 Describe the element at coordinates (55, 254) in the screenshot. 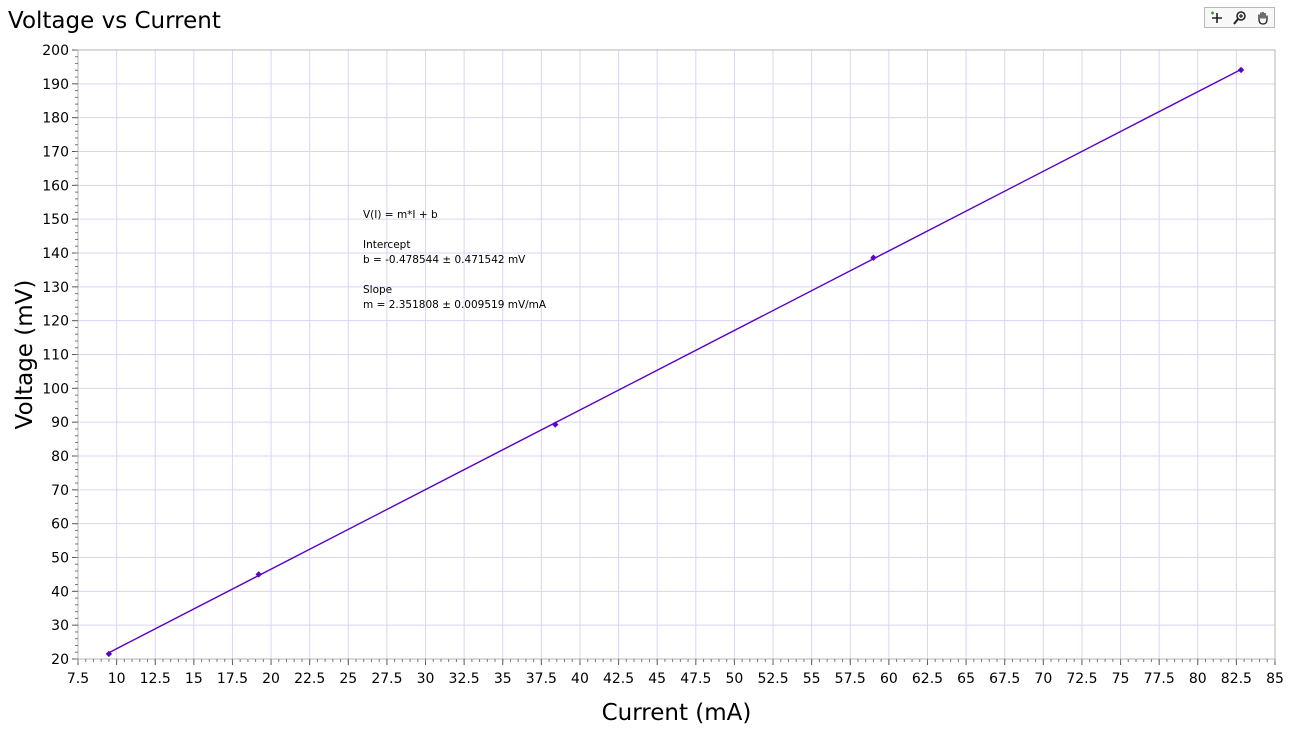

I see `y-tick-label: 140` at that location.